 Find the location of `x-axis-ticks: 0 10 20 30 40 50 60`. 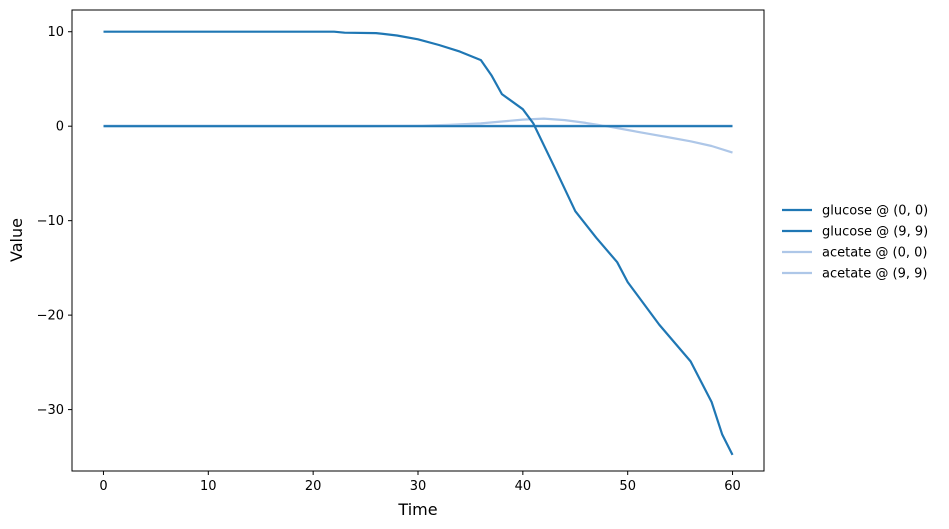

x-axis-ticks: 0 10 20 30 40 50 60 is located at coordinates (420, 482).